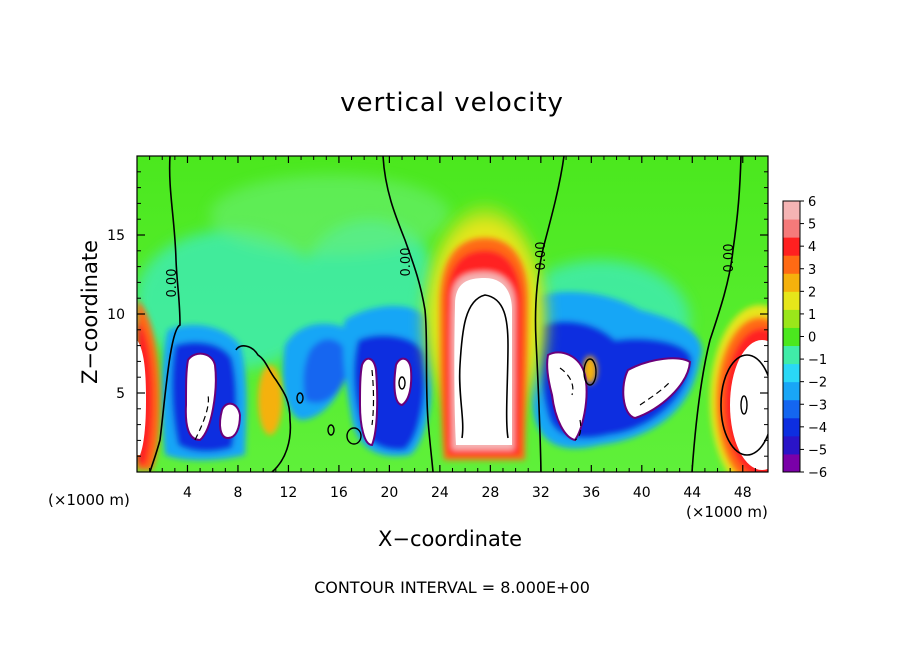 This screenshot has height=654, width=904. I want to click on colorbar-label: −4, so click(817, 428).